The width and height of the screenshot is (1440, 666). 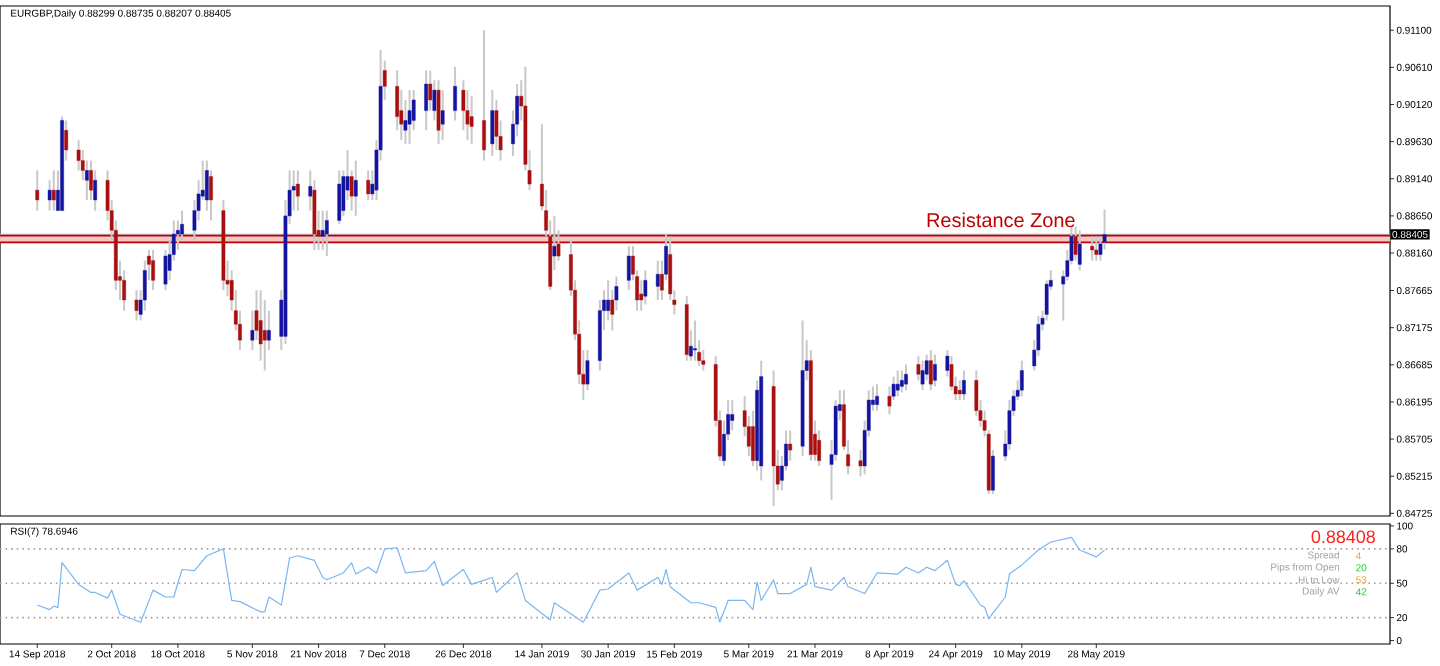 What do you see at coordinates (1343, 537) in the screenshot?
I see `annotation: 0.88408` at bounding box center [1343, 537].